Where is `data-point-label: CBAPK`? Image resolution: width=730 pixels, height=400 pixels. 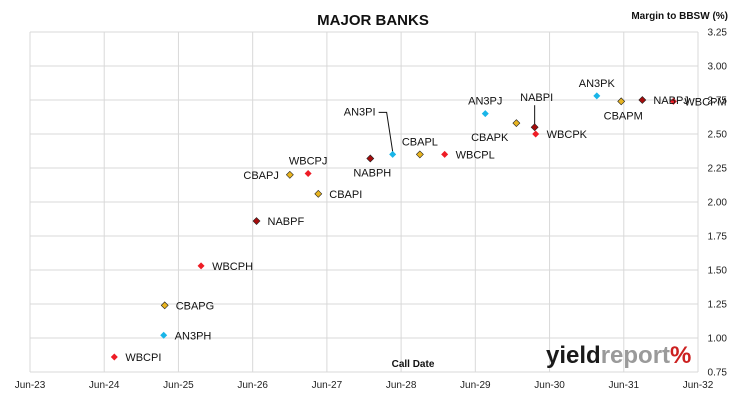 data-point-label: CBAPK is located at coordinates (490, 138).